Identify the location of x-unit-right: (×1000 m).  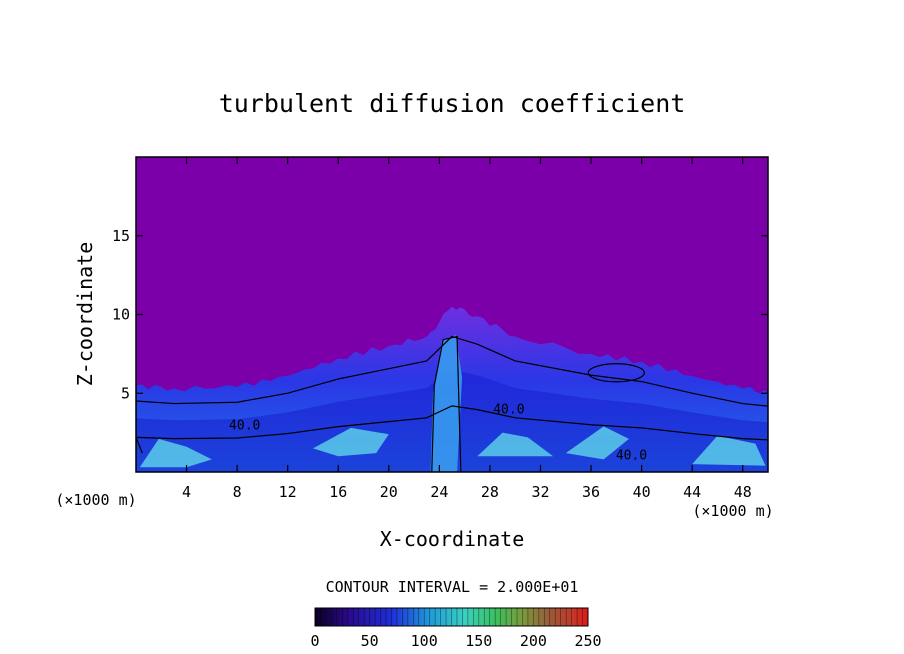
(732, 511).